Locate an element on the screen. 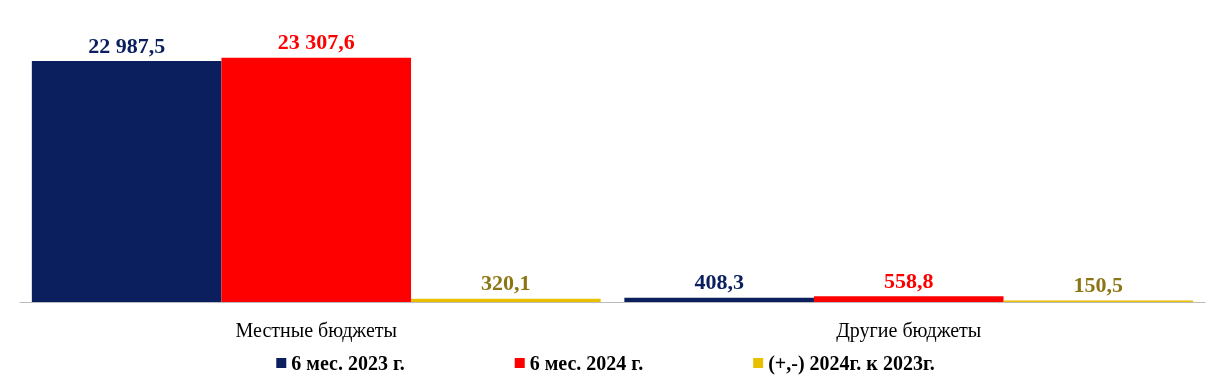  legend-label: (+,-) 2024г. к 2023г. is located at coordinates (851, 363).